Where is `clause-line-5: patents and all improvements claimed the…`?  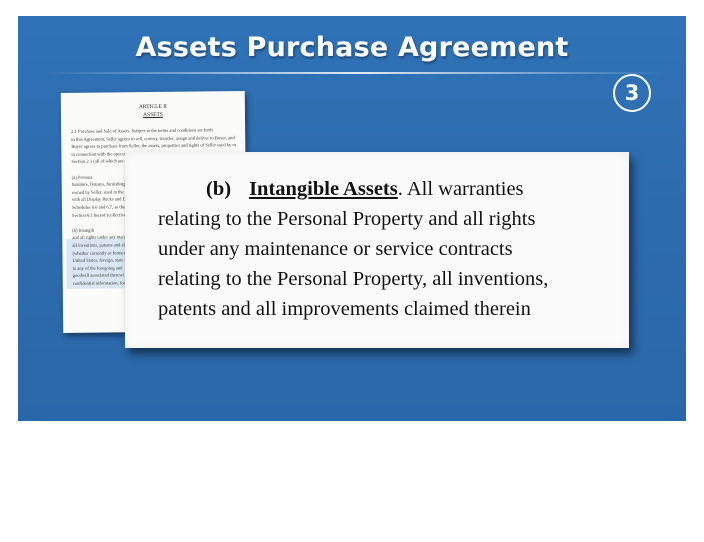
clause-line-5: patents and all improvements claimed the… is located at coordinates (344, 309).